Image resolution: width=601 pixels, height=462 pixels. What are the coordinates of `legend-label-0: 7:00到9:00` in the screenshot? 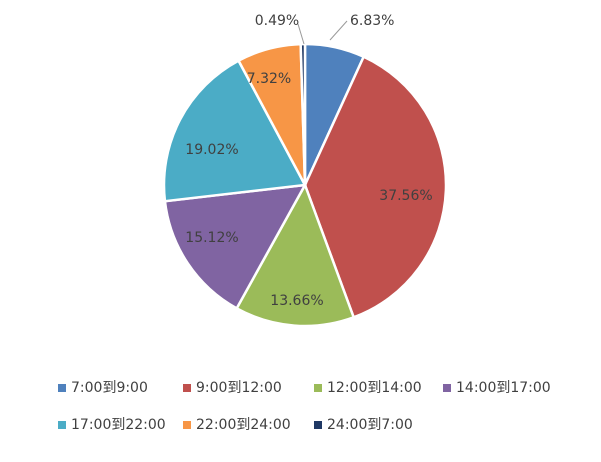 It's located at (109, 388).